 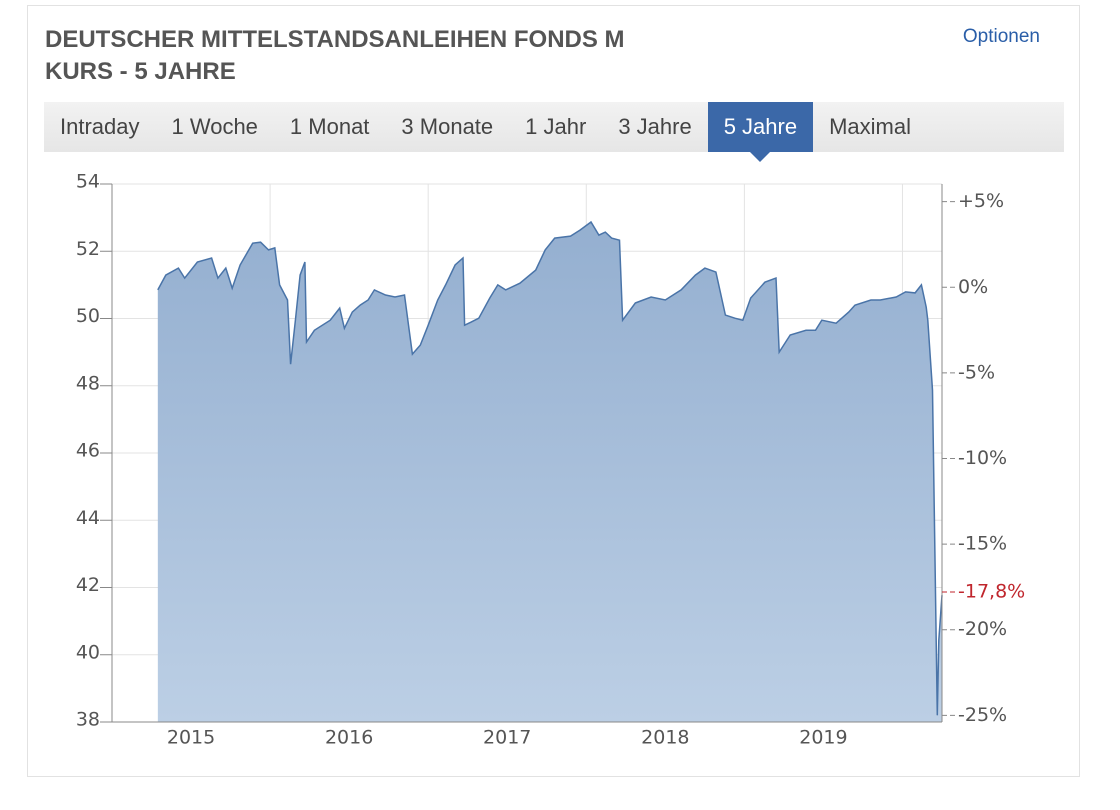 What do you see at coordinates (140, 71) in the screenshot?
I see `title-line: KURS - 5 JAHRE` at bounding box center [140, 71].